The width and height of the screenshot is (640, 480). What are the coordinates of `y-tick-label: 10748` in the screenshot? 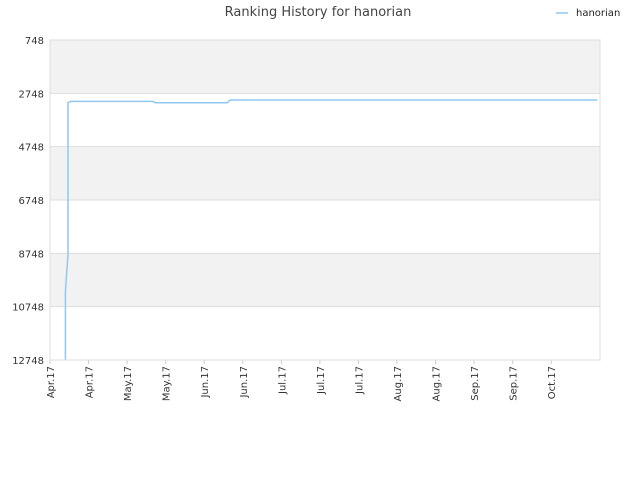 It's located at (28, 308).